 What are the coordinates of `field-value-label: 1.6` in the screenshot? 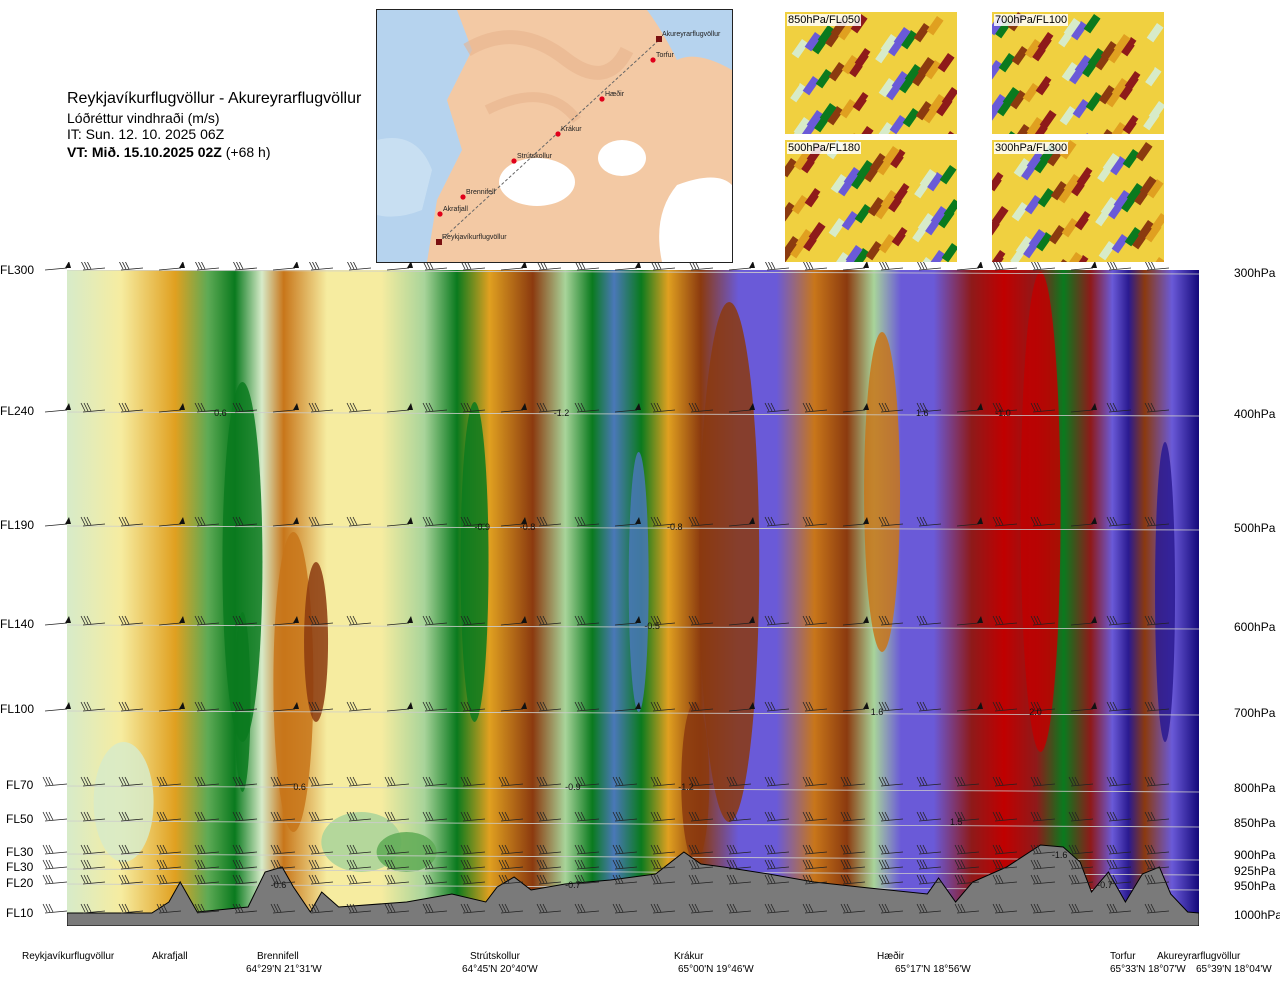 It's located at (877, 712).